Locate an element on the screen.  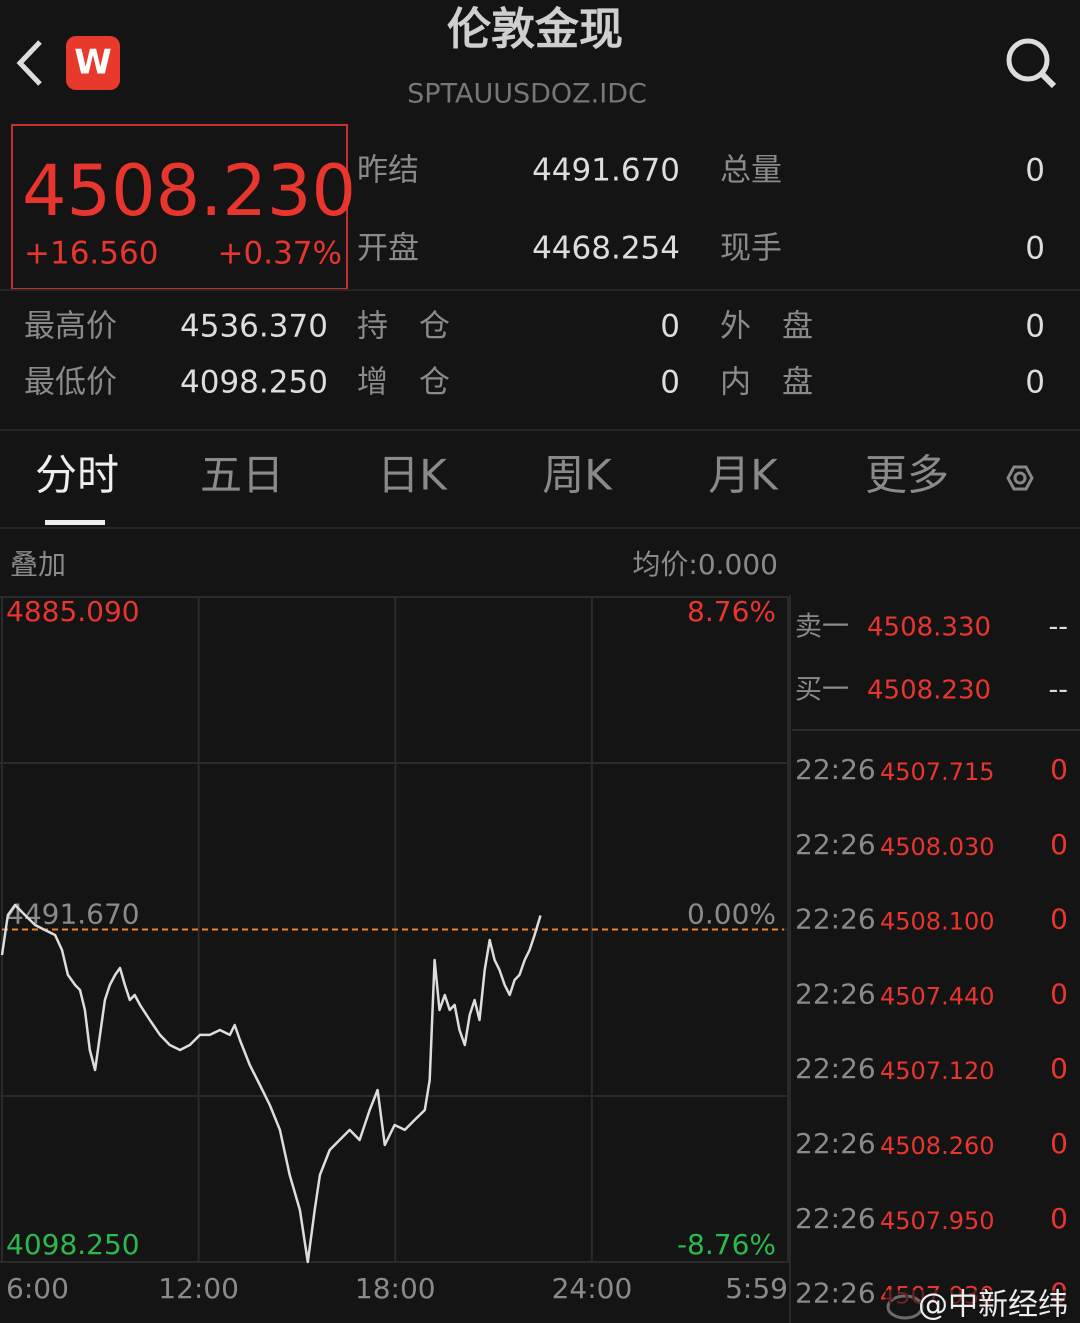
tab: 月K is located at coordinates (743, 475).